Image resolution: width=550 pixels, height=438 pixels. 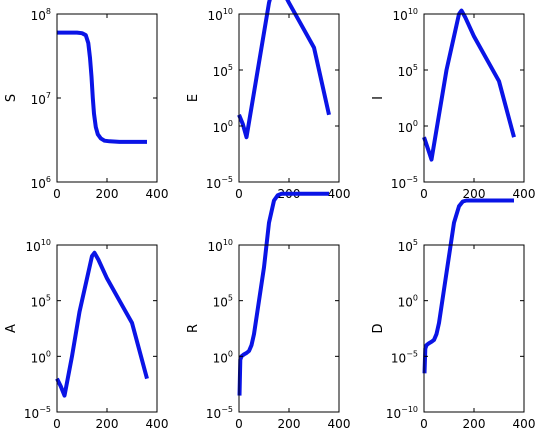 What do you see at coordinates (41, 15) in the screenshot?
I see `y-tick-label: 10⁸` at bounding box center [41, 15].